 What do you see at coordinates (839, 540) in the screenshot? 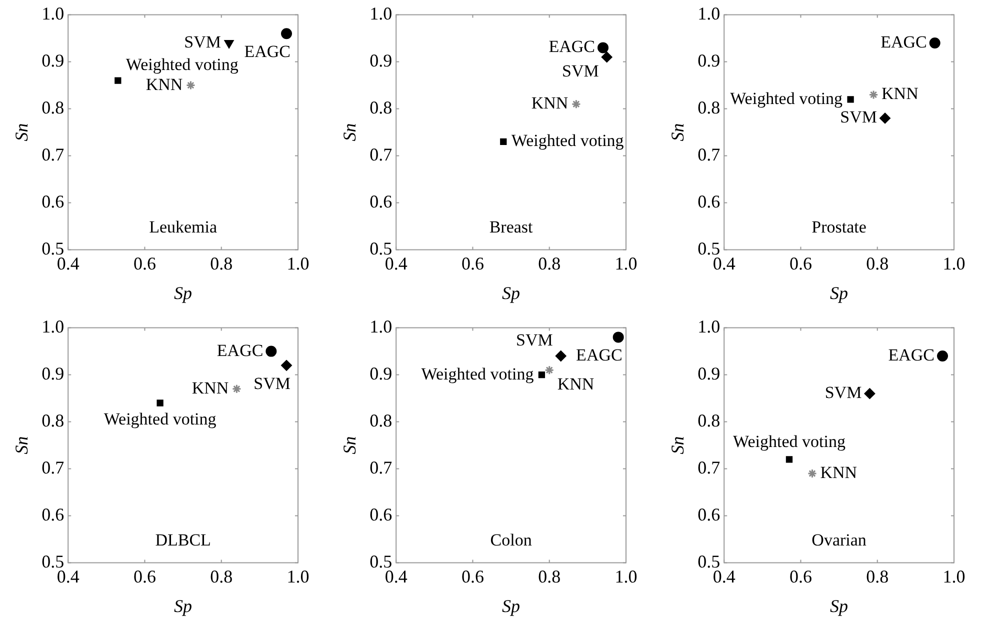
I see `text: Ovarian` at bounding box center [839, 540].